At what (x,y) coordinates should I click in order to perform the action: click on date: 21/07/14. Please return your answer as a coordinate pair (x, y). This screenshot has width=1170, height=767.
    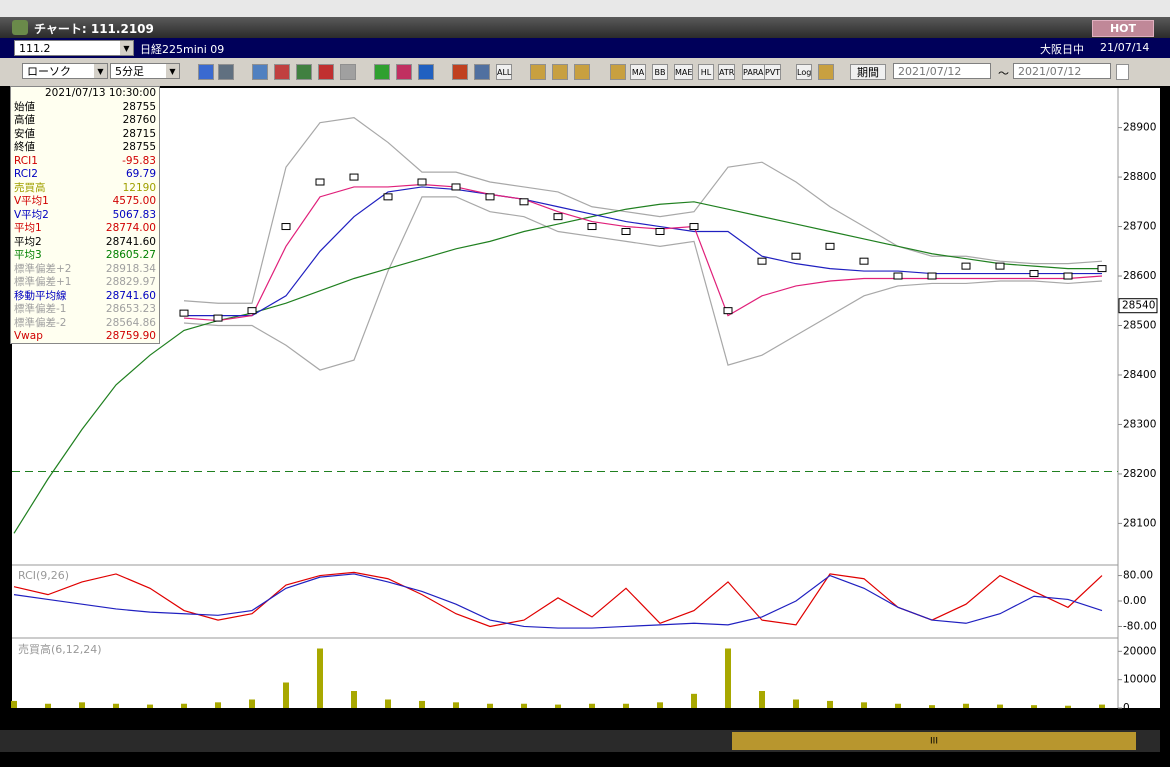
    Looking at the image, I should click on (1125, 47).